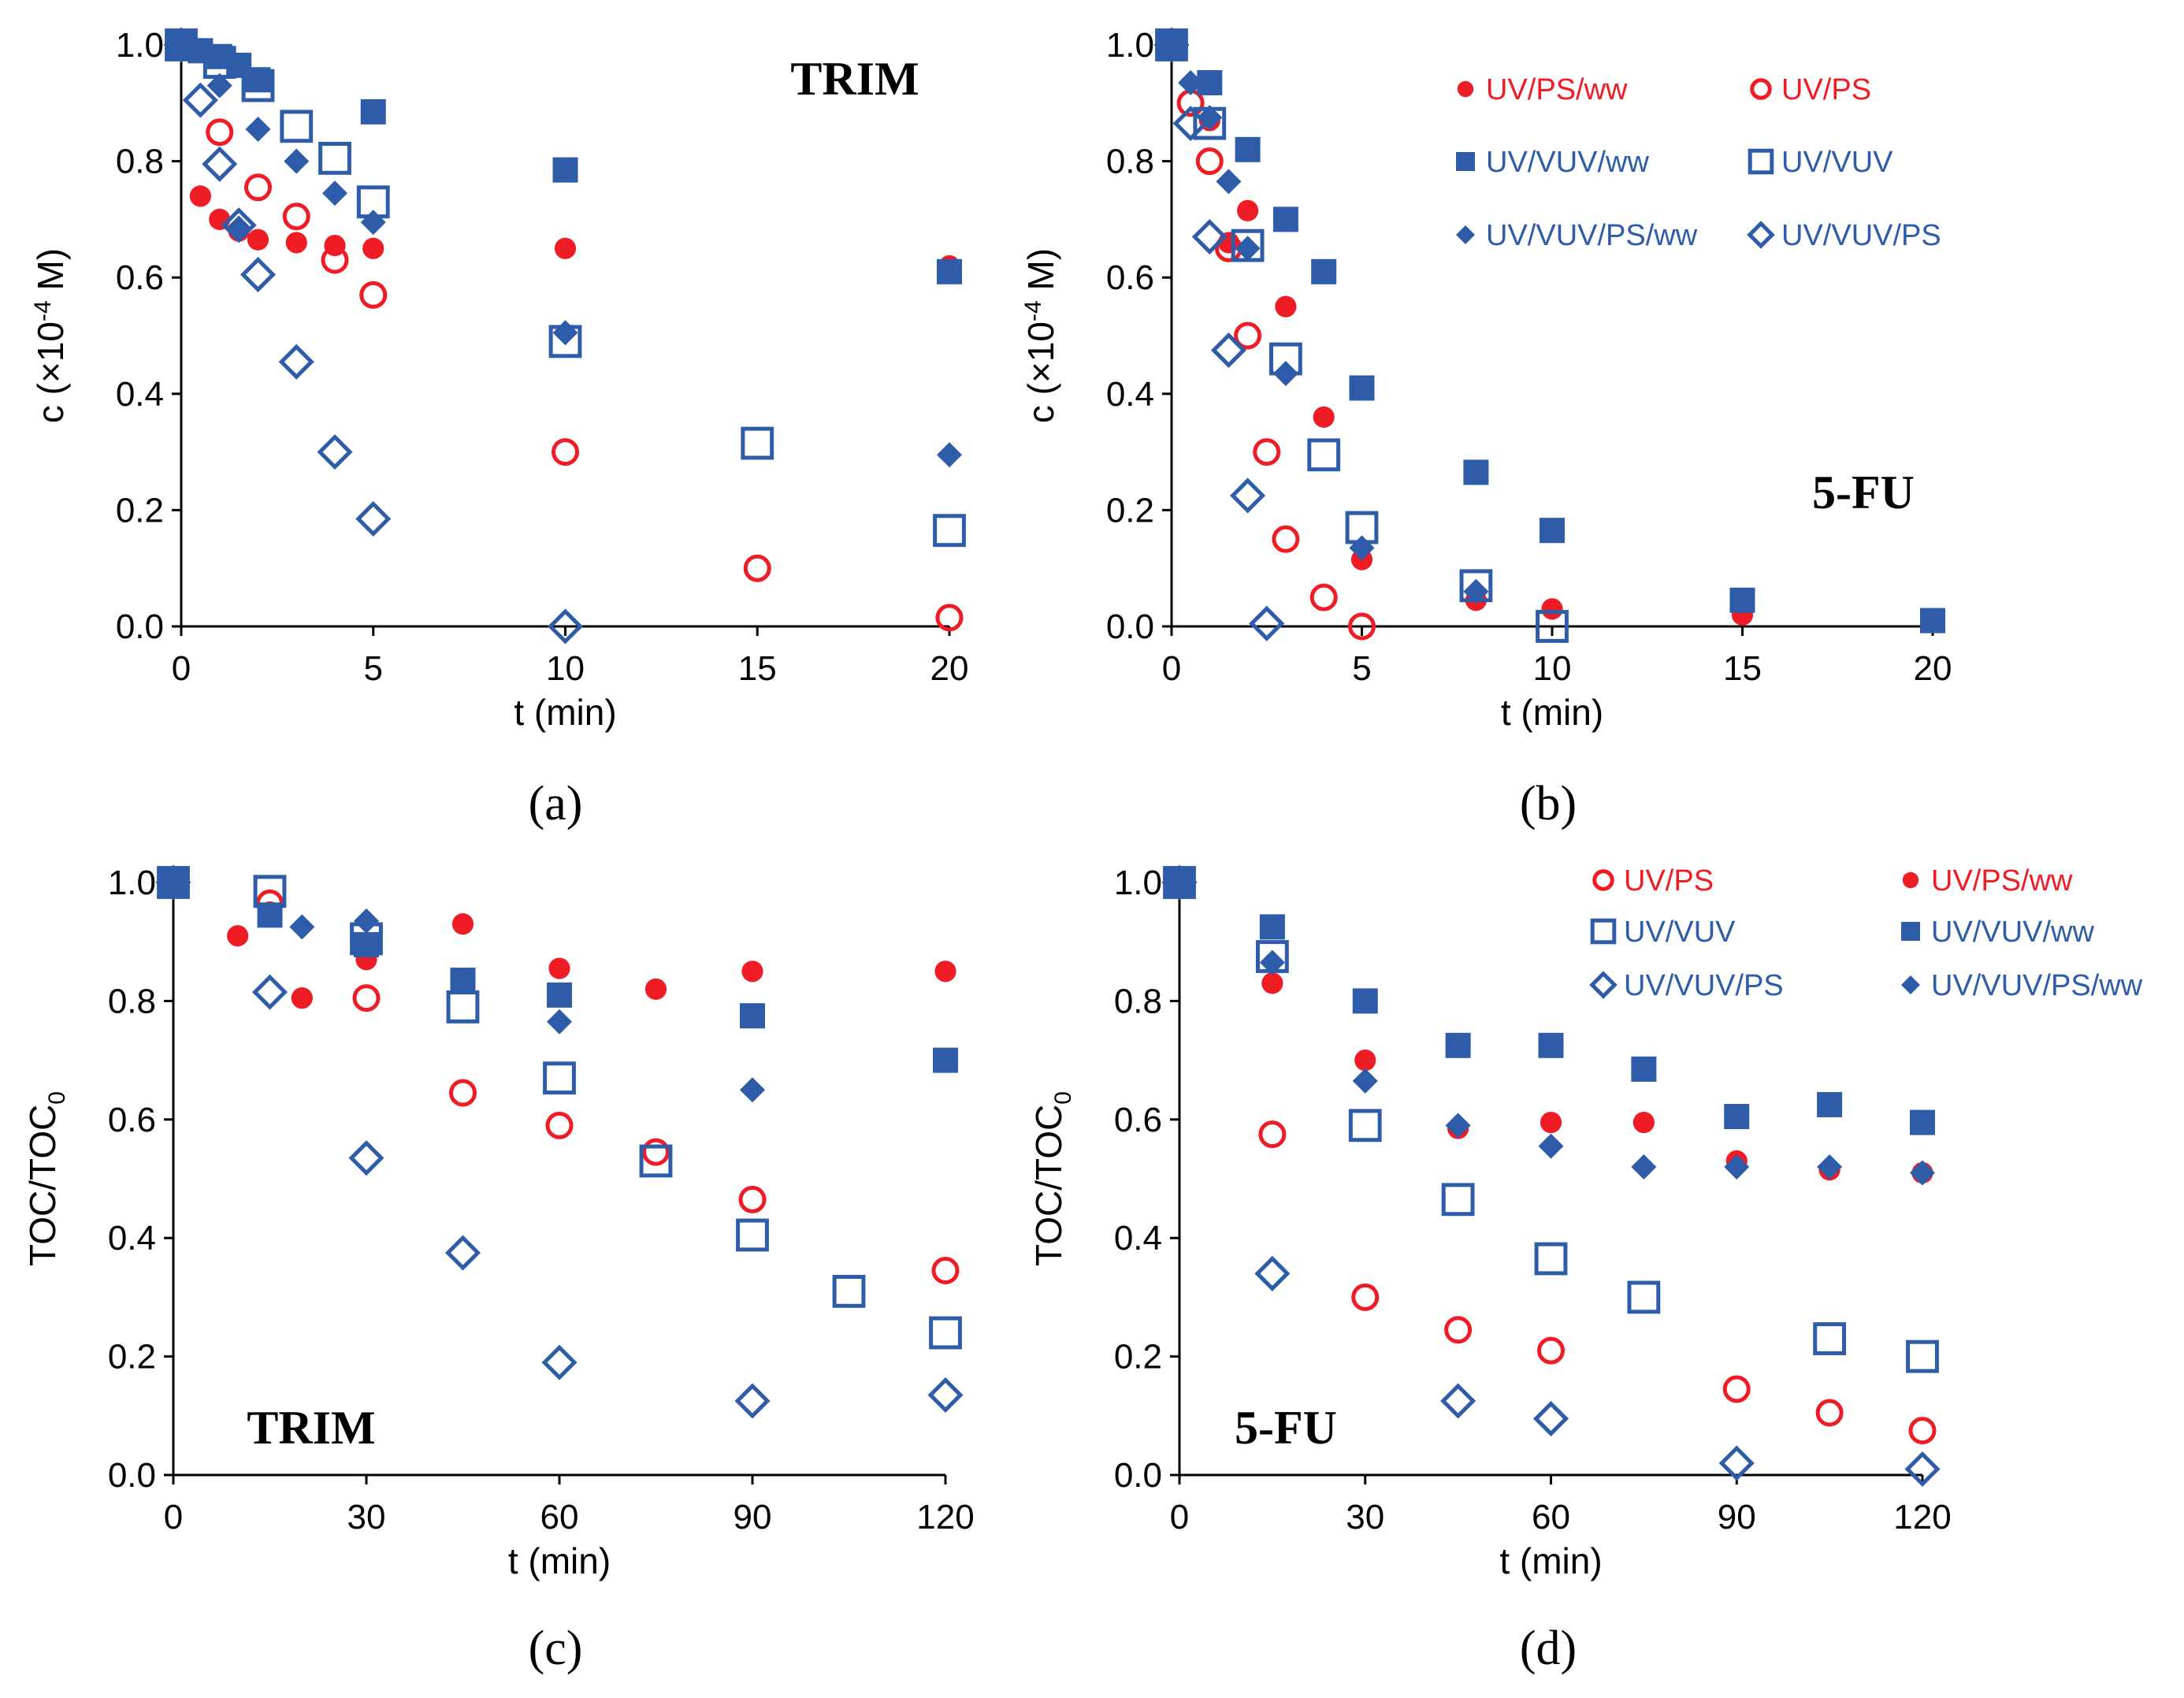 The image size is (2184, 1698). What do you see at coordinates (1052, 1178) in the screenshot?
I see `y-axis-title: TOC/TOC0` at bounding box center [1052, 1178].